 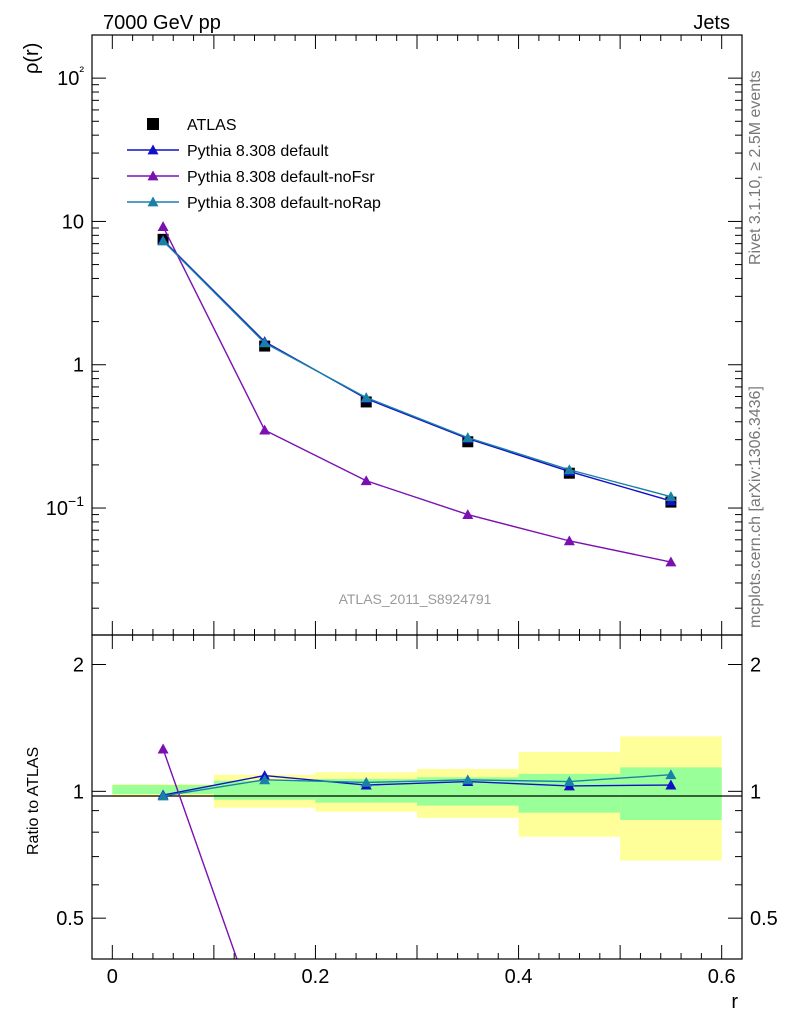 What do you see at coordinates (415, 599) in the screenshot?
I see `analysis-id: ATLAS_2011_S8924791` at bounding box center [415, 599].